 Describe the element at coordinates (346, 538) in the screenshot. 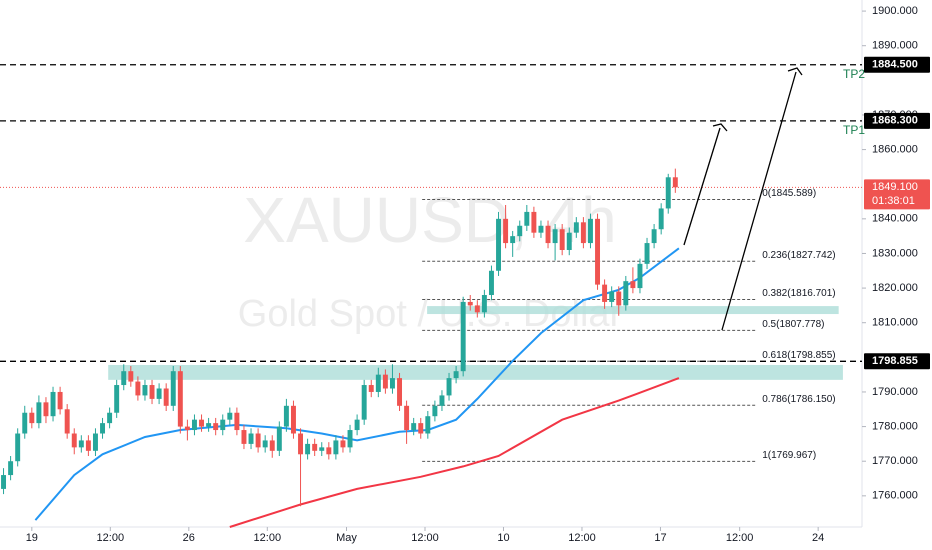

I see `x-tick-label: May` at that location.